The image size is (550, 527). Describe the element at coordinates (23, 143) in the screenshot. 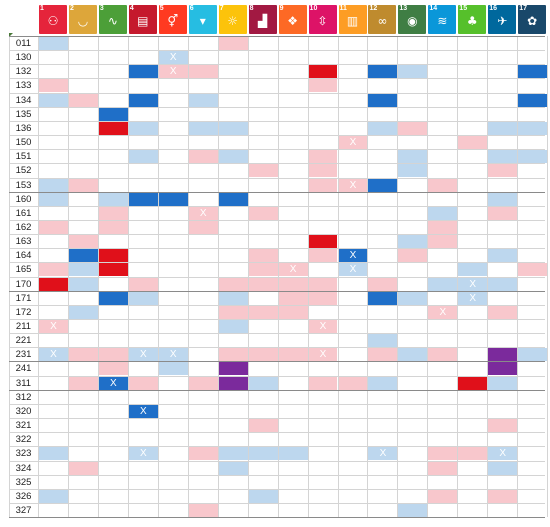

I see `row-code-label: 150` at that location.